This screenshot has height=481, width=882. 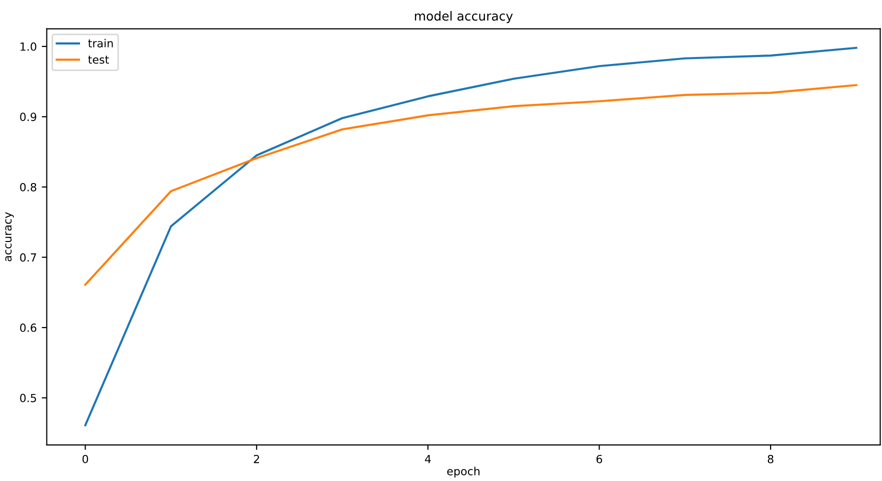 I want to click on y-tick-label: 1.0, so click(x=28, y=46).